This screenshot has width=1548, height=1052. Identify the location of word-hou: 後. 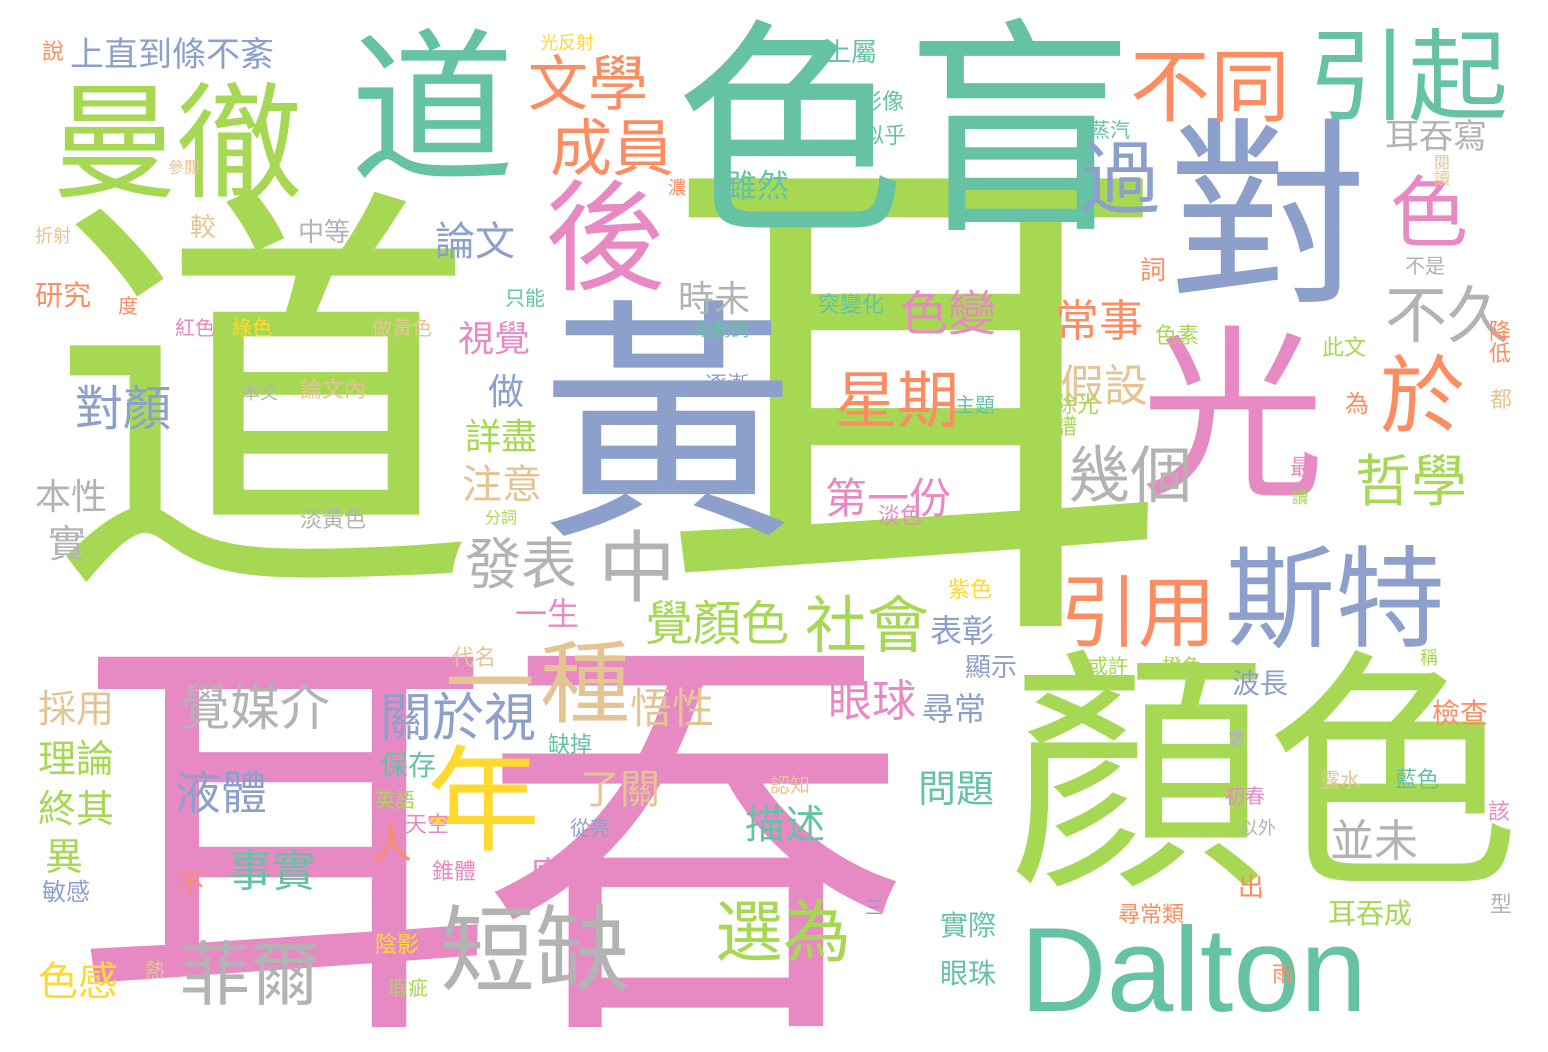
(605, 239).